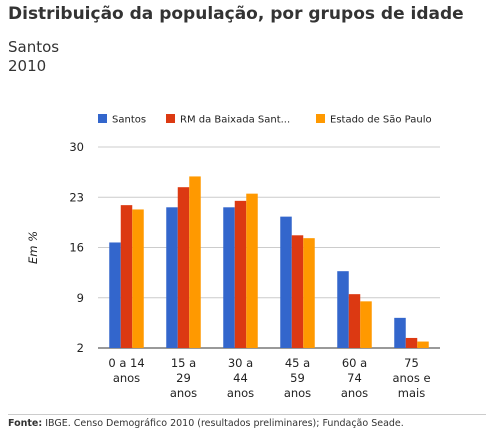 Image resolution: width=493 pixels, height=438 pixels. I want to click on y-tick-label: 30, so click(76, 147).